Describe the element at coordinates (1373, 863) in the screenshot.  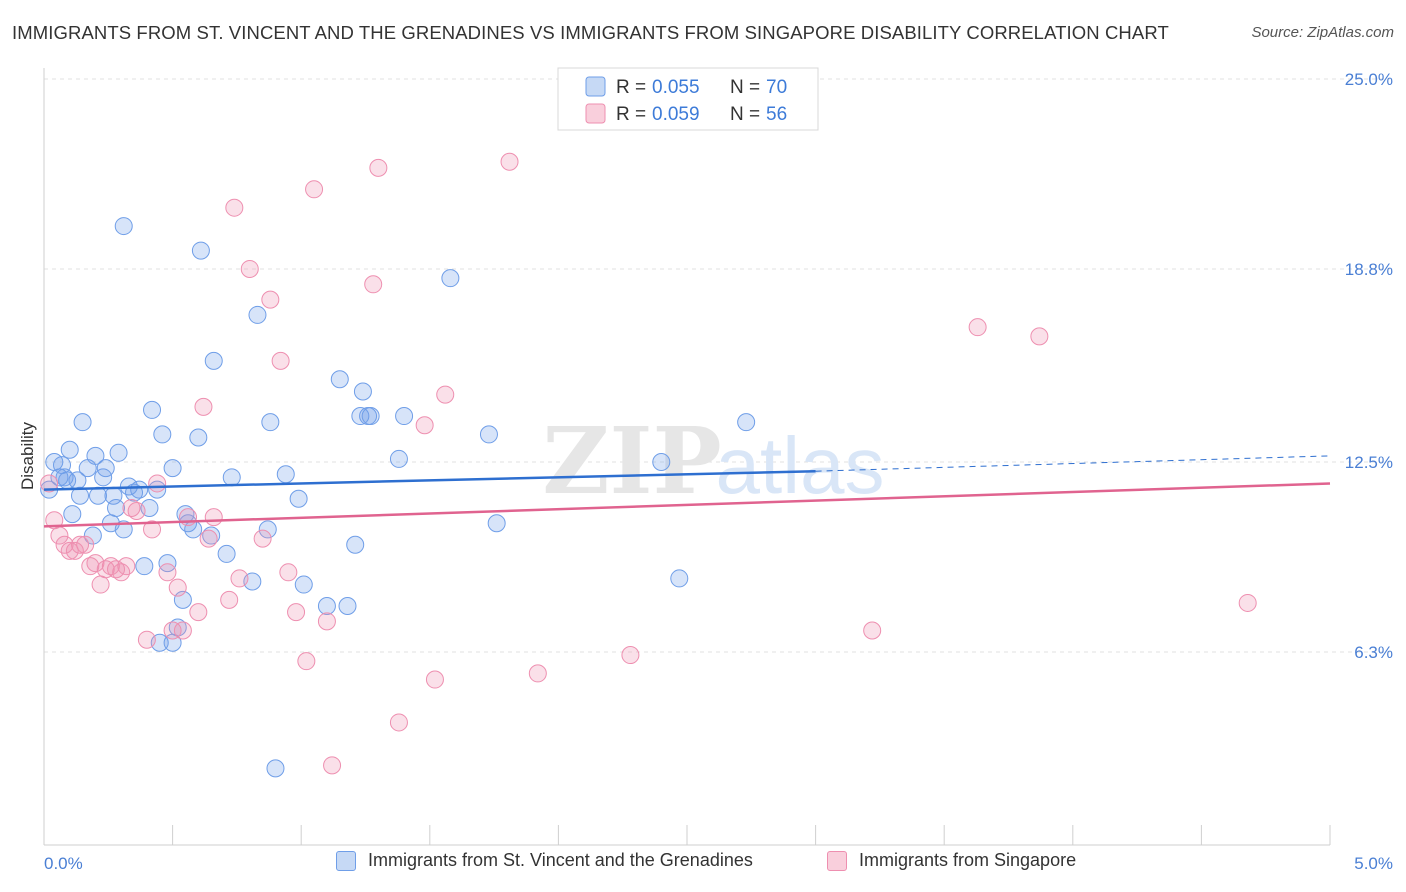
I see `x-tick-label: 5.0%` at that location.